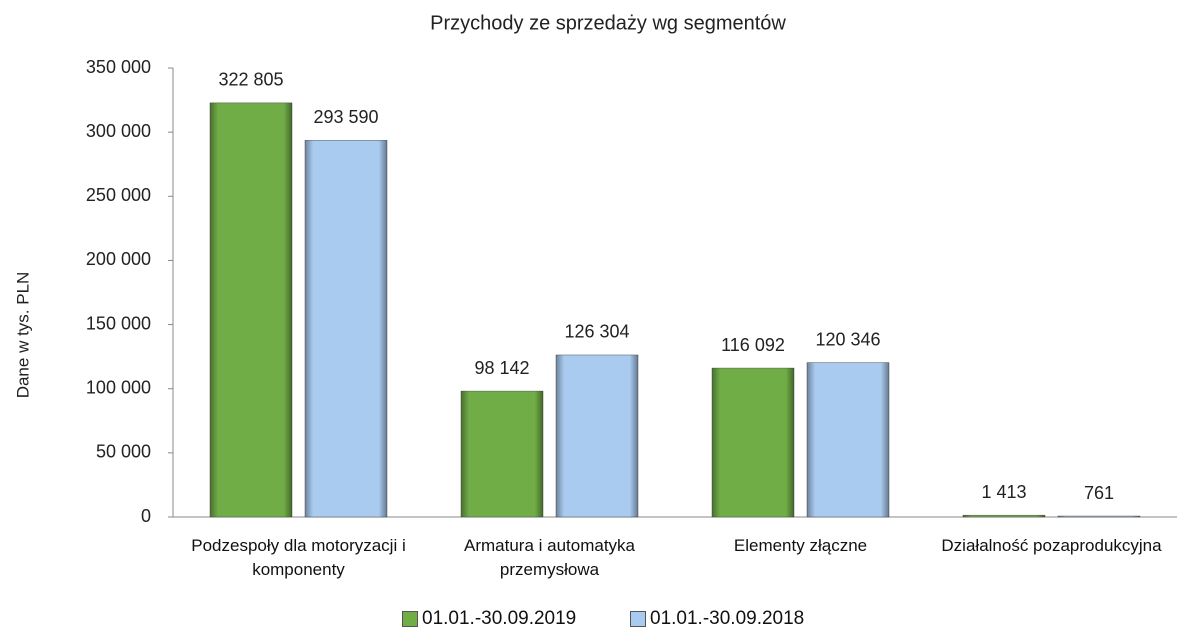 This screenshot has height=633, width=1179. What do you see at coordinates (800, 545) in the screenshot?
I see `x-tick-label: Elementy złączne` at bounding box center [800, 545].